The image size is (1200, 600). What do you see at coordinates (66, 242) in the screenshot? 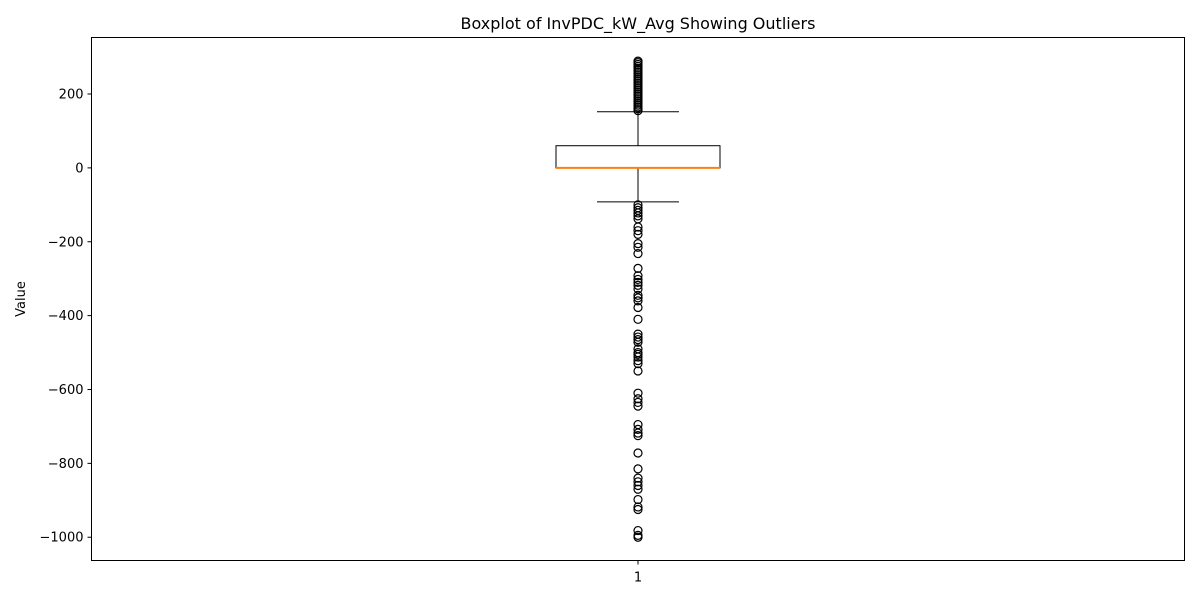
I see `y-tick-label: −200` at bounding box center [66, 242].